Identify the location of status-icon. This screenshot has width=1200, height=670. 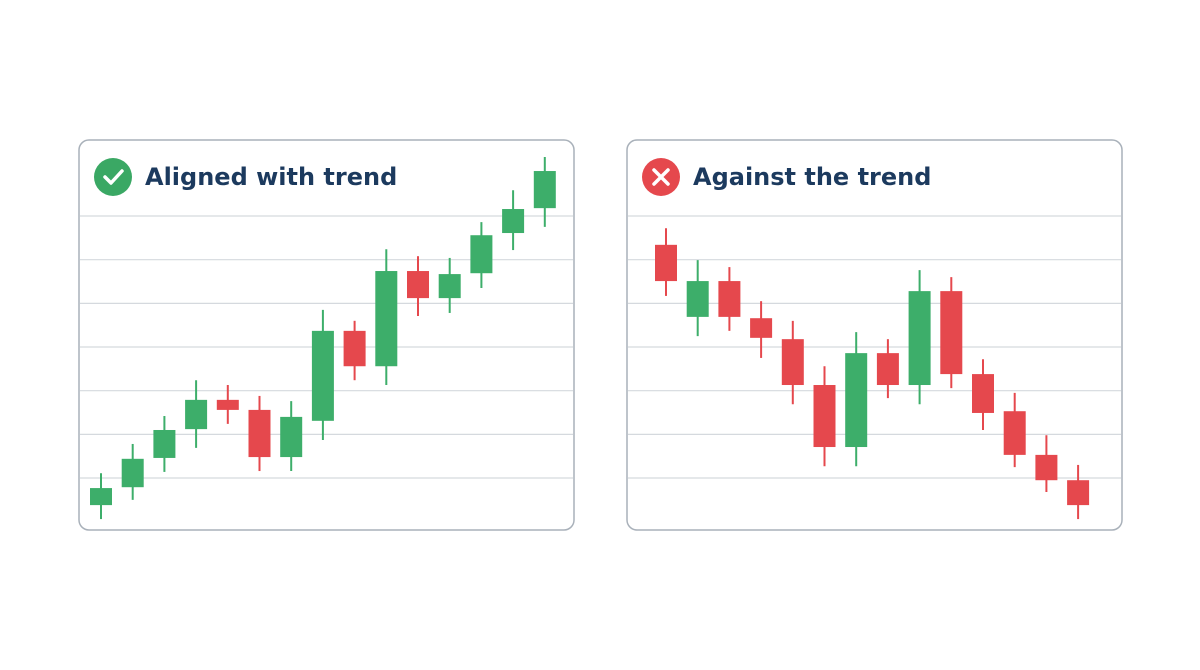
(113, 177).